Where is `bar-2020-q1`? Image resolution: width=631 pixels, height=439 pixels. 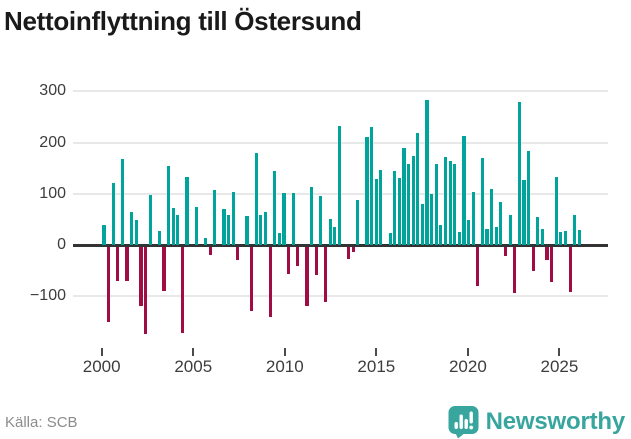 bar-2020-q1 is located at coordinates (473, 218).